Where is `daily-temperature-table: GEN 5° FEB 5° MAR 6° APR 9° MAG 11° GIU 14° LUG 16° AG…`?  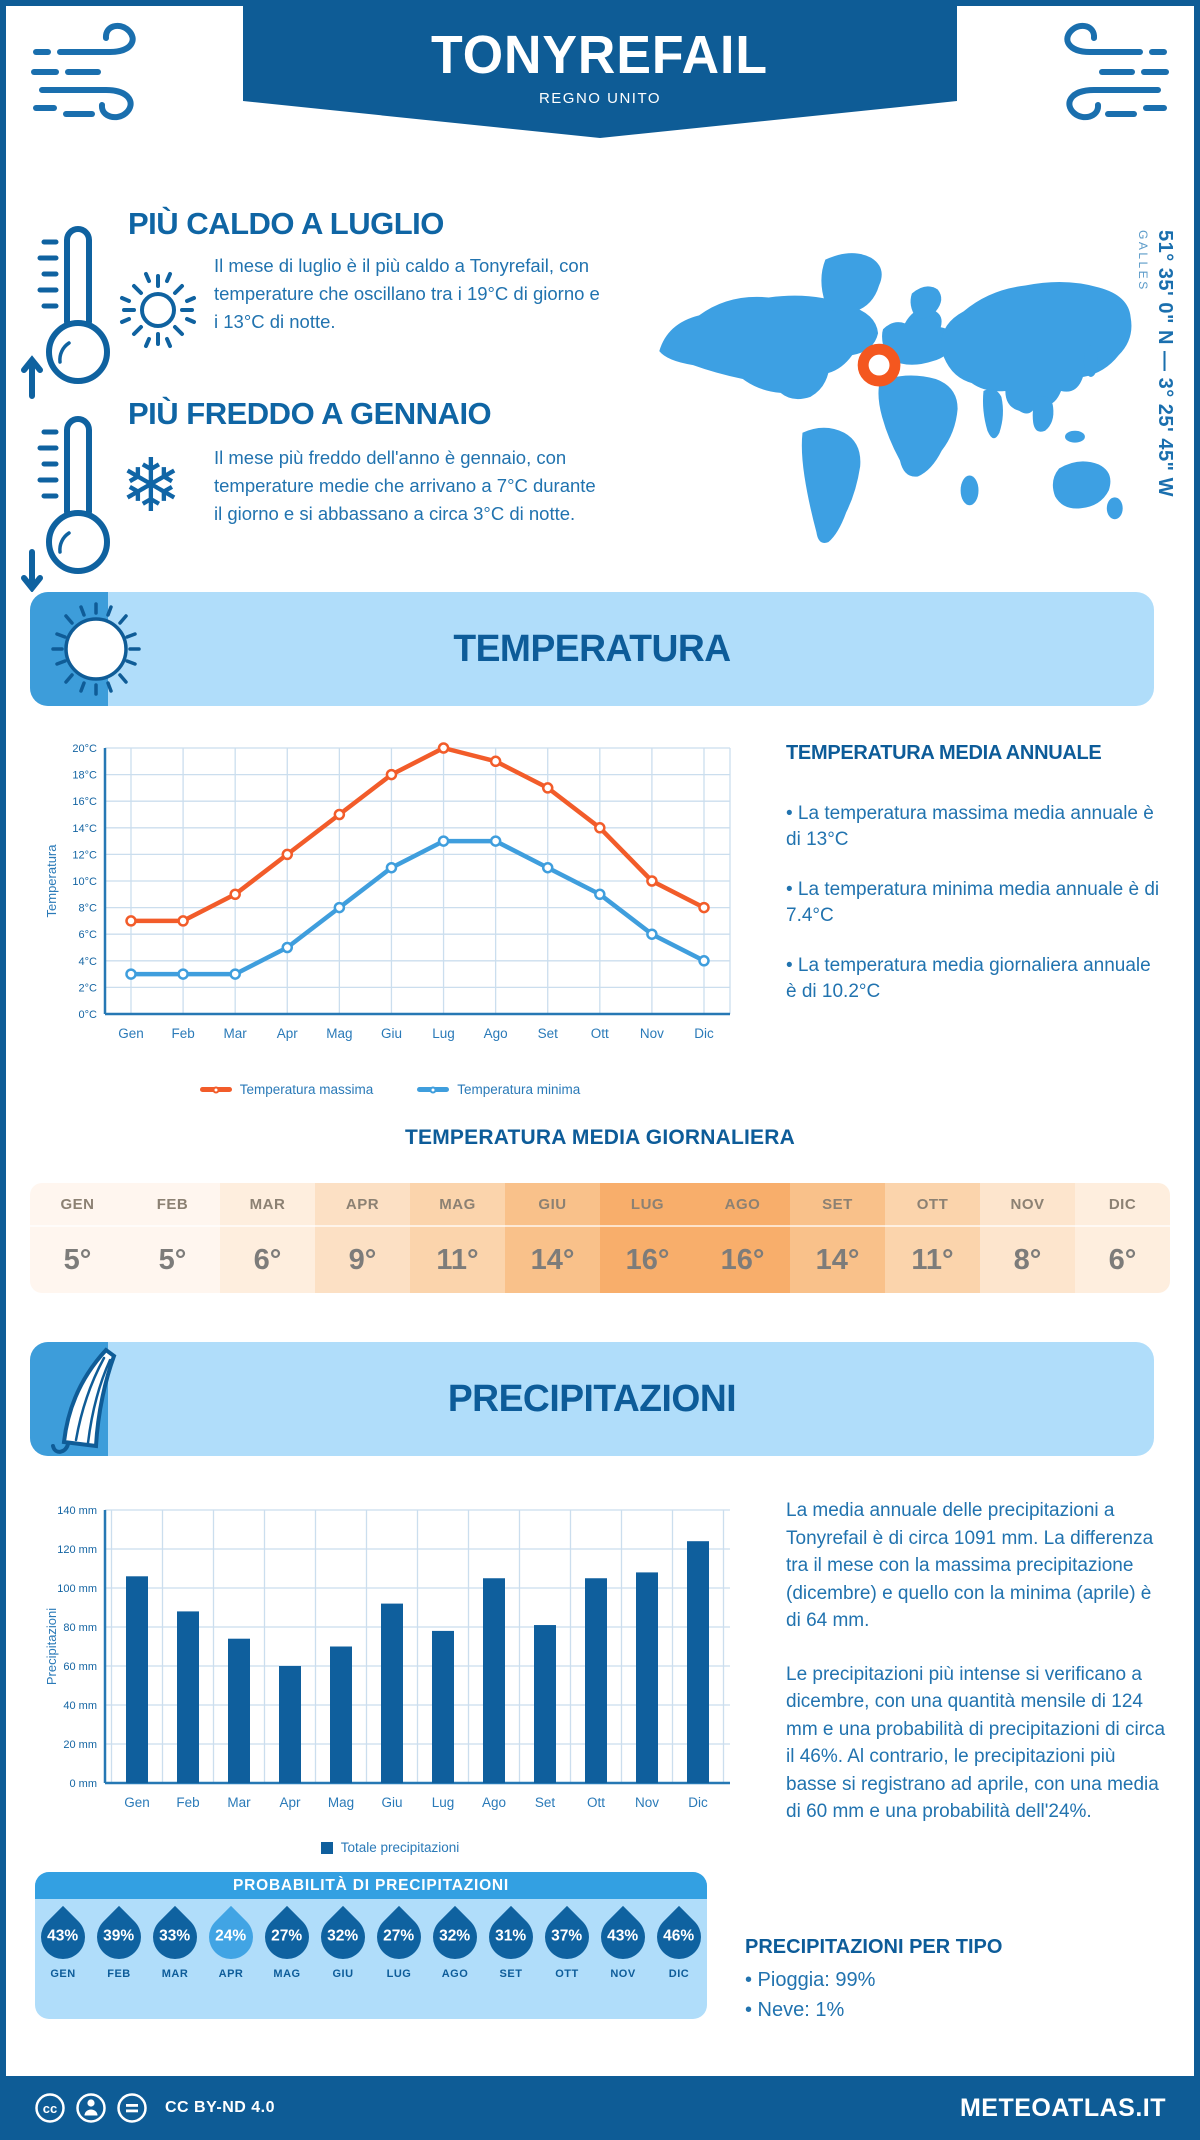
daily-temperature-table: GEN 5° FEB 5° MAR 6° APR 9° MAG 11° GIU 14° LUG 16° AG… is located at coordinates (600, 1238).